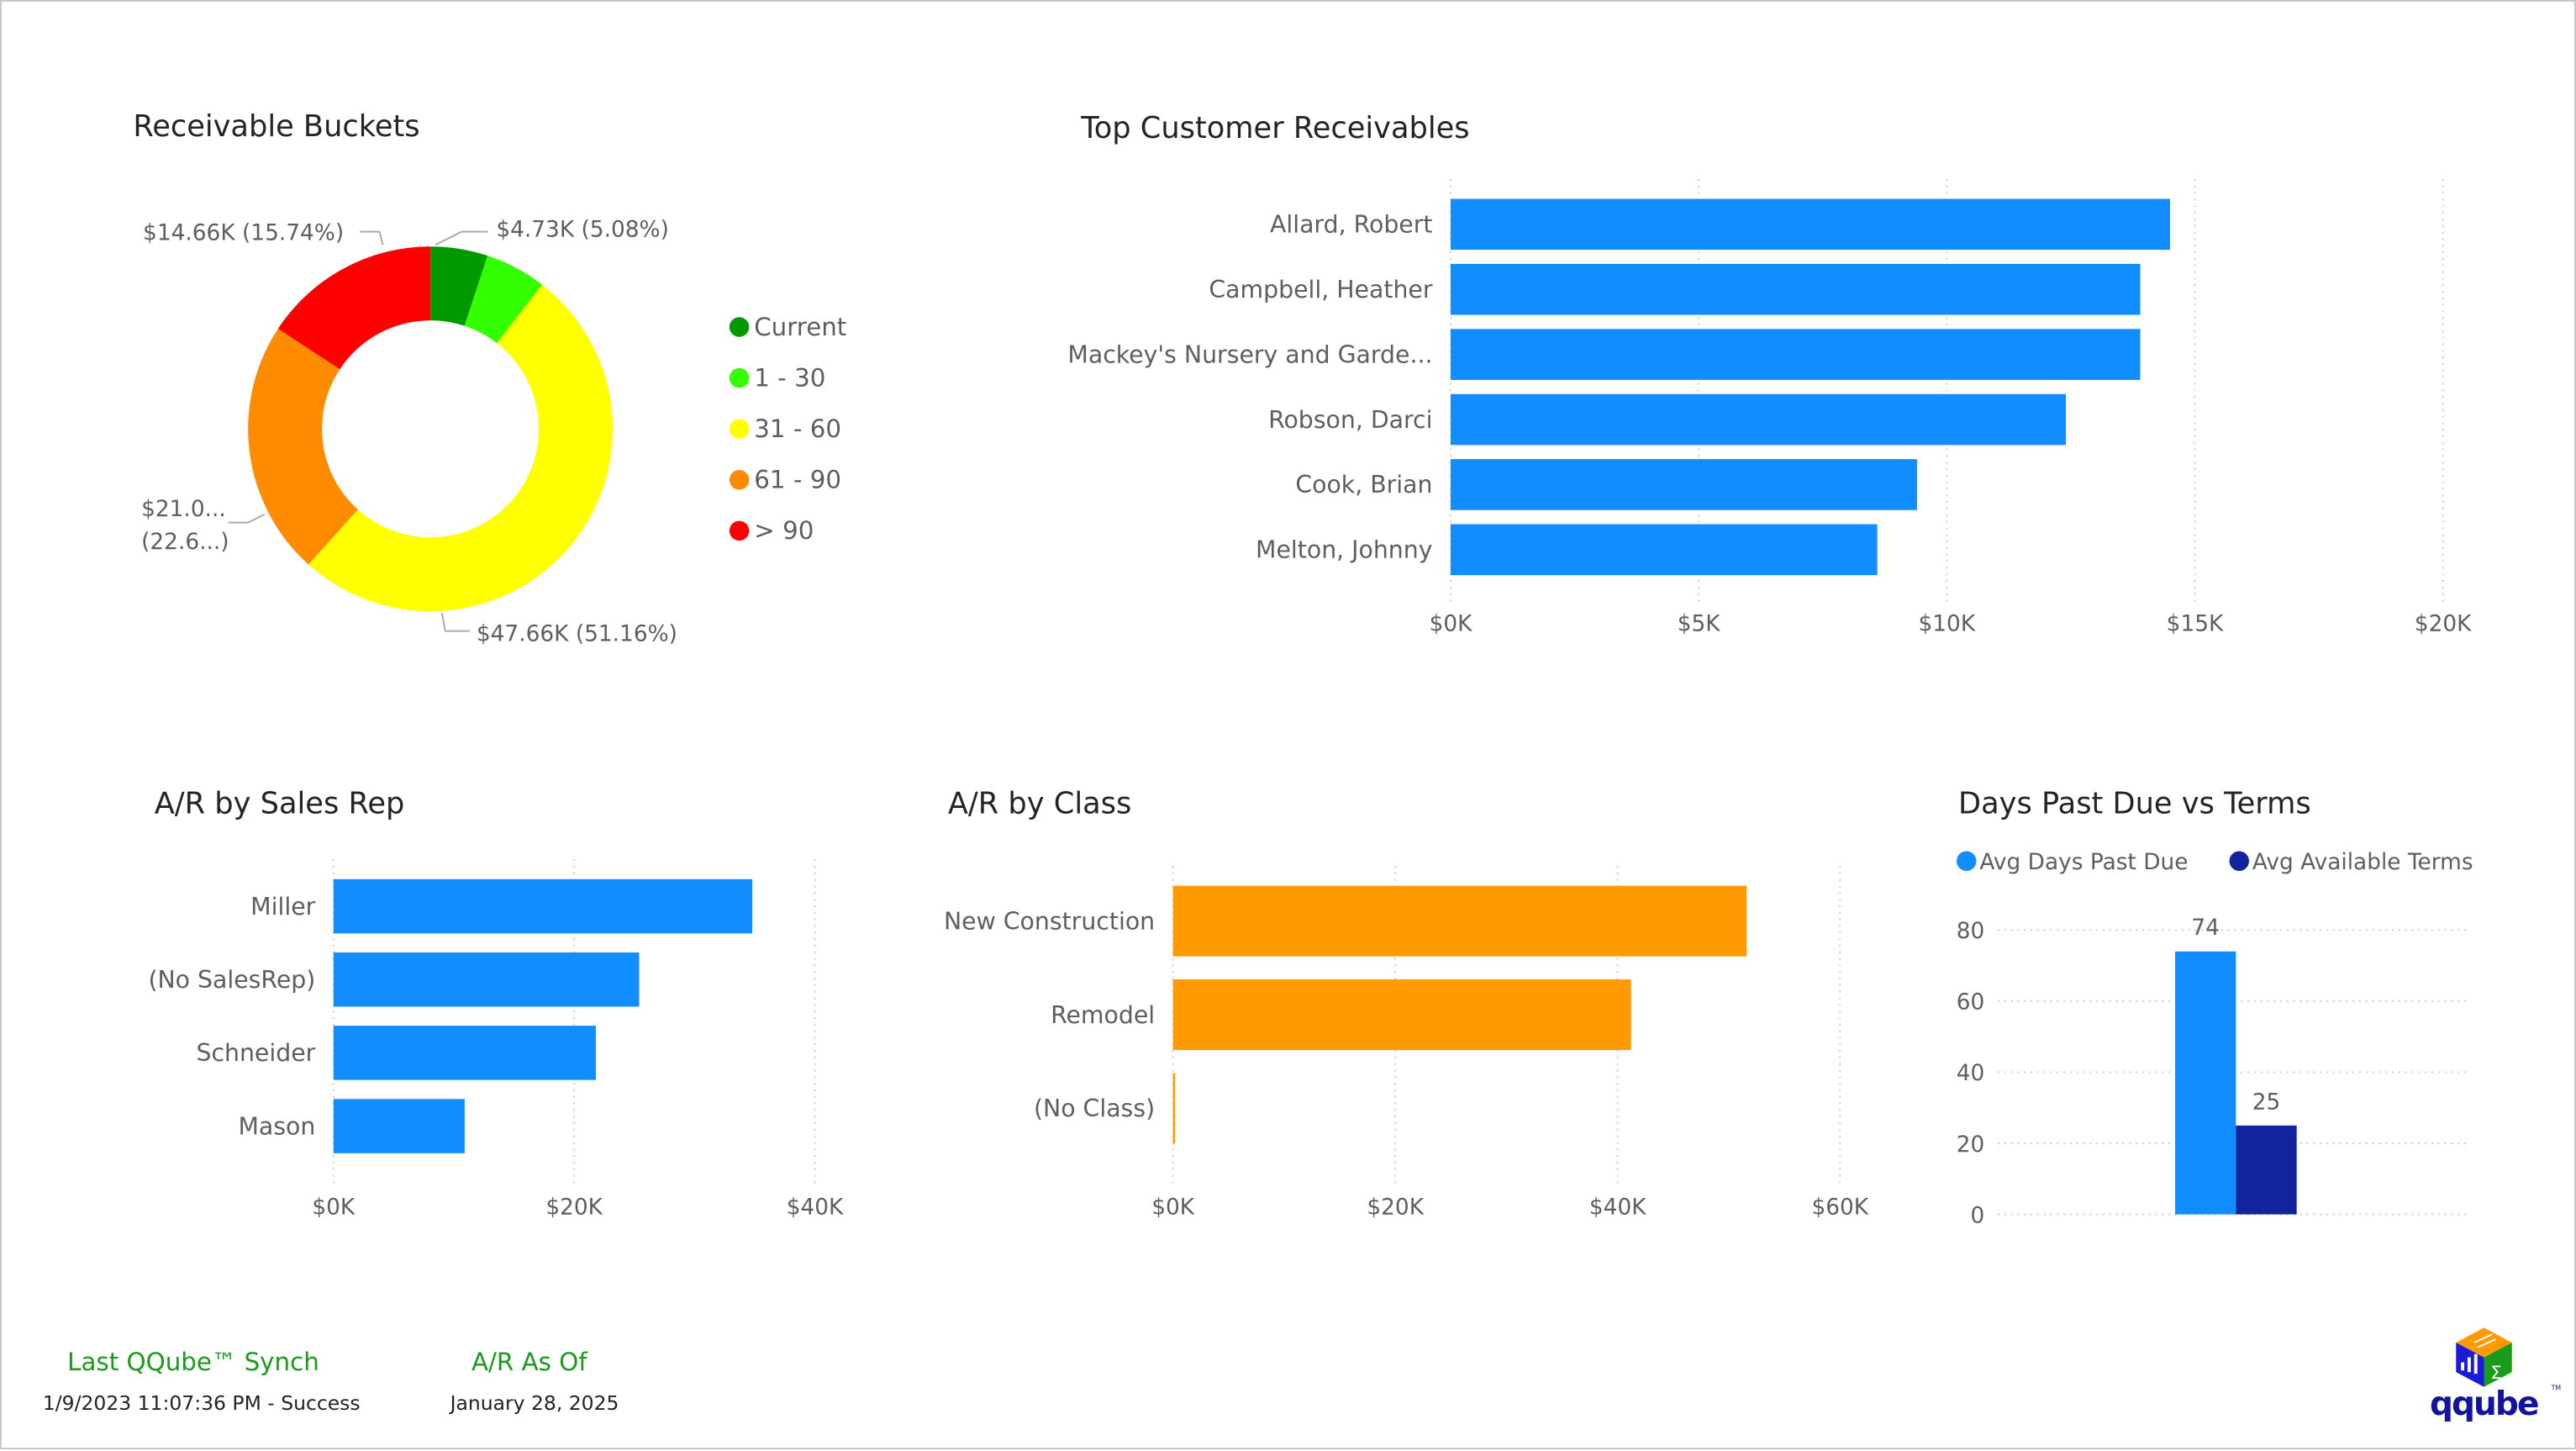 This screenshot has height=1451, width=2576. Describe the element at coordinates (1275, 128) in the screenshot. I see `top-customer-title: Top Customer Receivables` at that location.